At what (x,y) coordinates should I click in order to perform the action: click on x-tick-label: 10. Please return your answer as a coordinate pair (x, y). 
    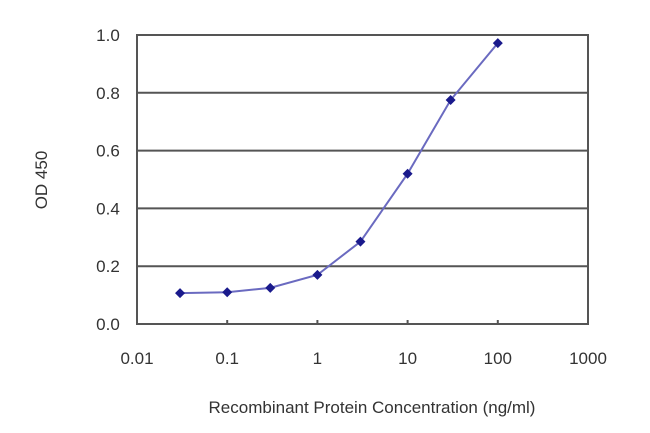
    Looking at the image, I should click on (407, 358).